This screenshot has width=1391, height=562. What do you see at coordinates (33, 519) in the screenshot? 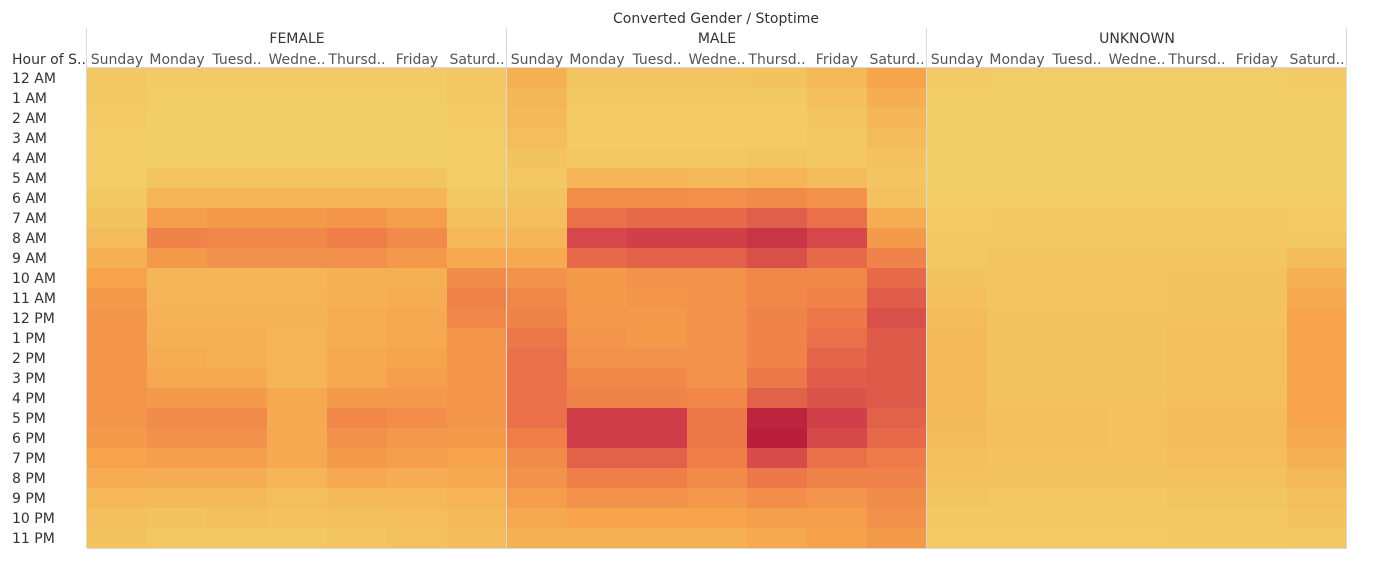
I see `hour-label: 10 PM` at bounding box center [33, 519].